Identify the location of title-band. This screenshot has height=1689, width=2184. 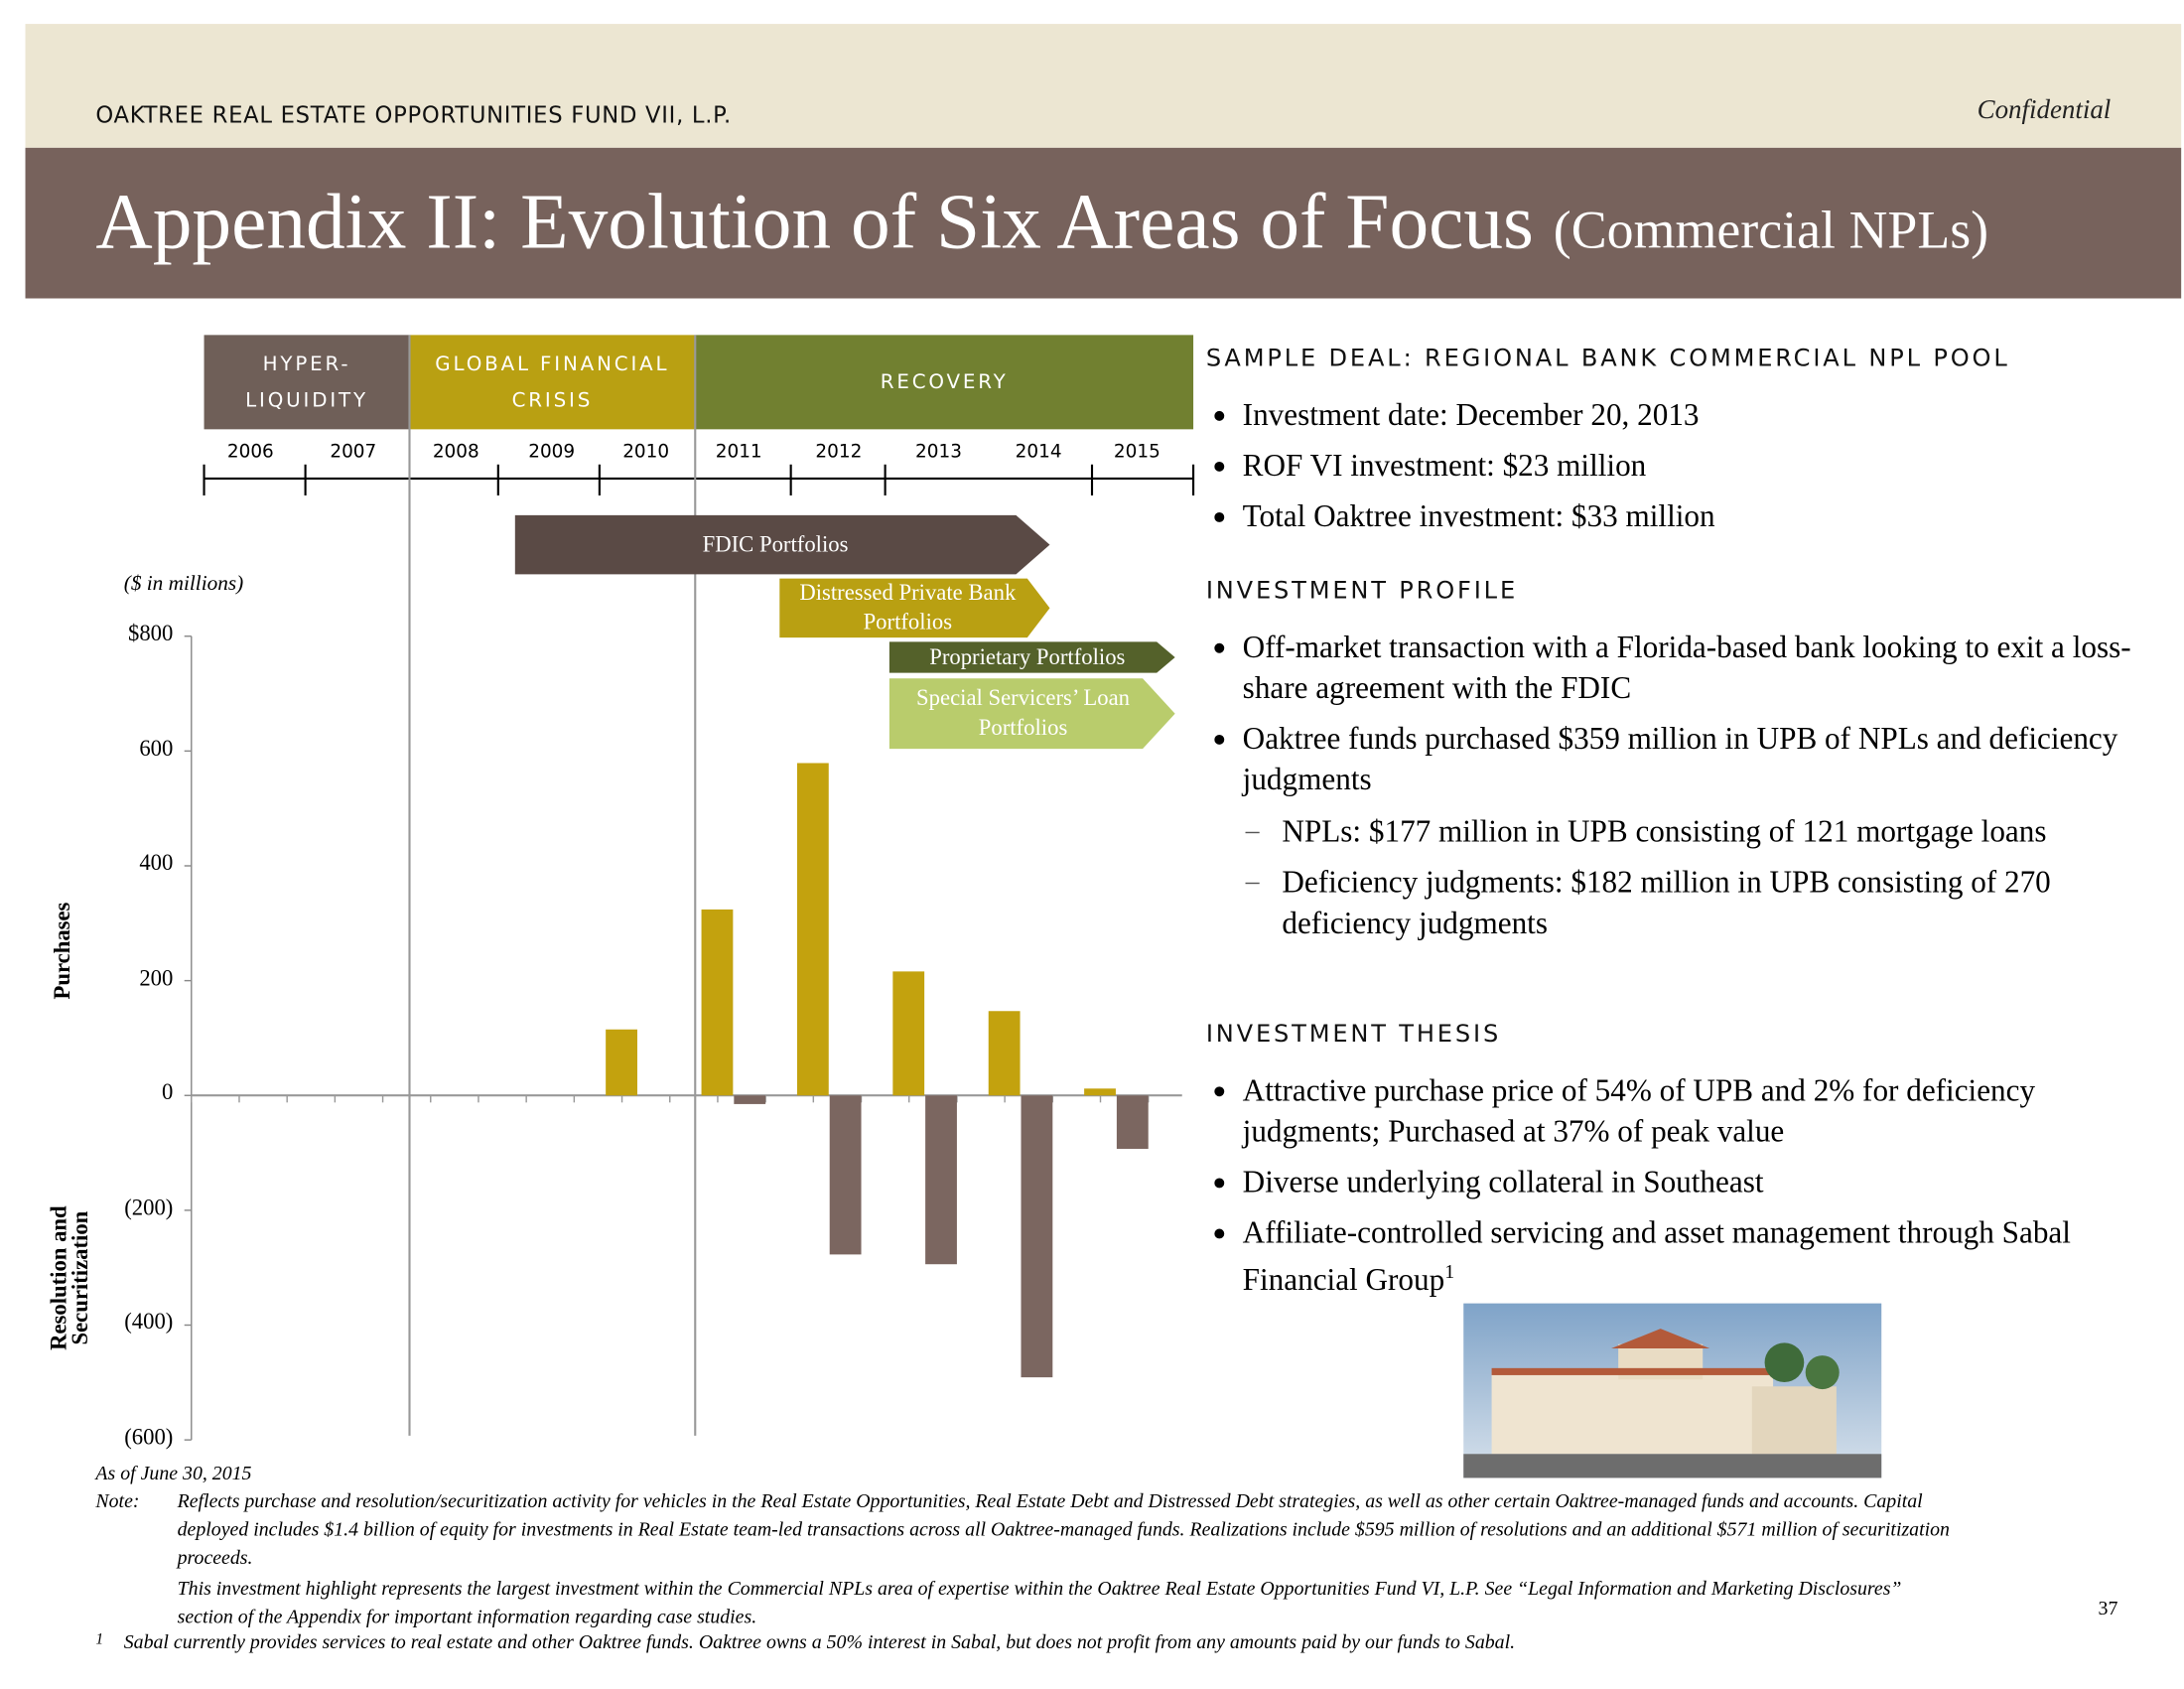
(1103, 223).